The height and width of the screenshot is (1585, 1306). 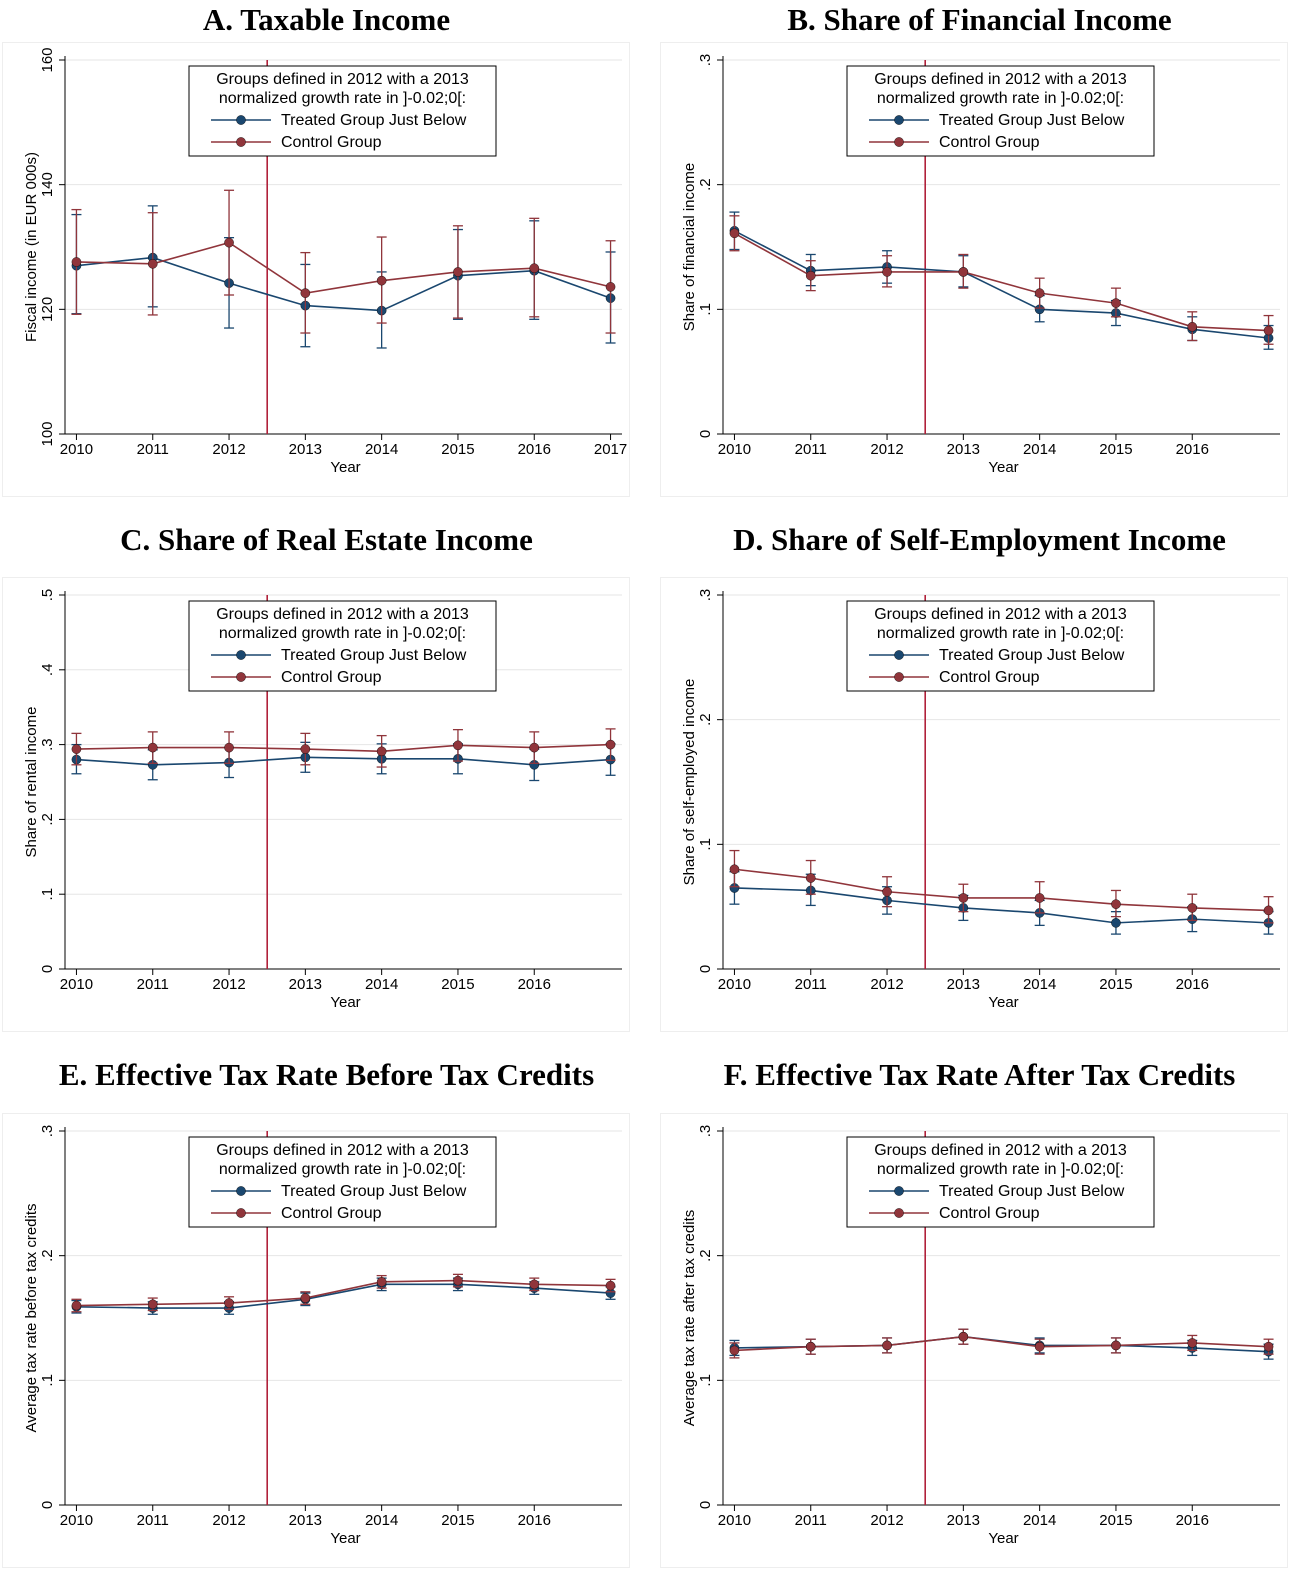 What do you see at coordinates (47, 1380) in the screenshot?
I see `y-tick-label: .1` at bounding box center [47, 1380].